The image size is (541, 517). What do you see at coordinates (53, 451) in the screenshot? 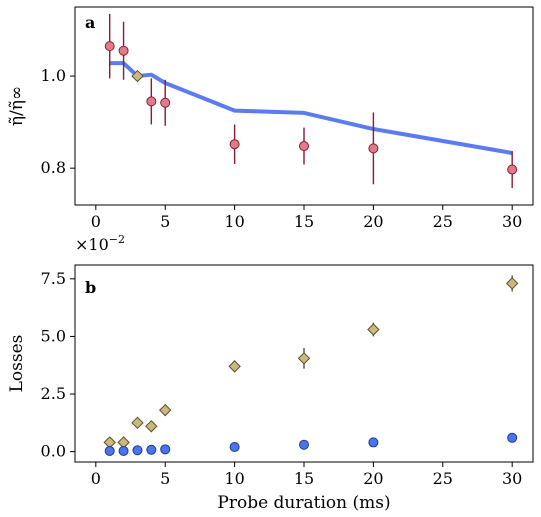
I see `y-tick-label: 0.0` at bounding box center [53, 451].